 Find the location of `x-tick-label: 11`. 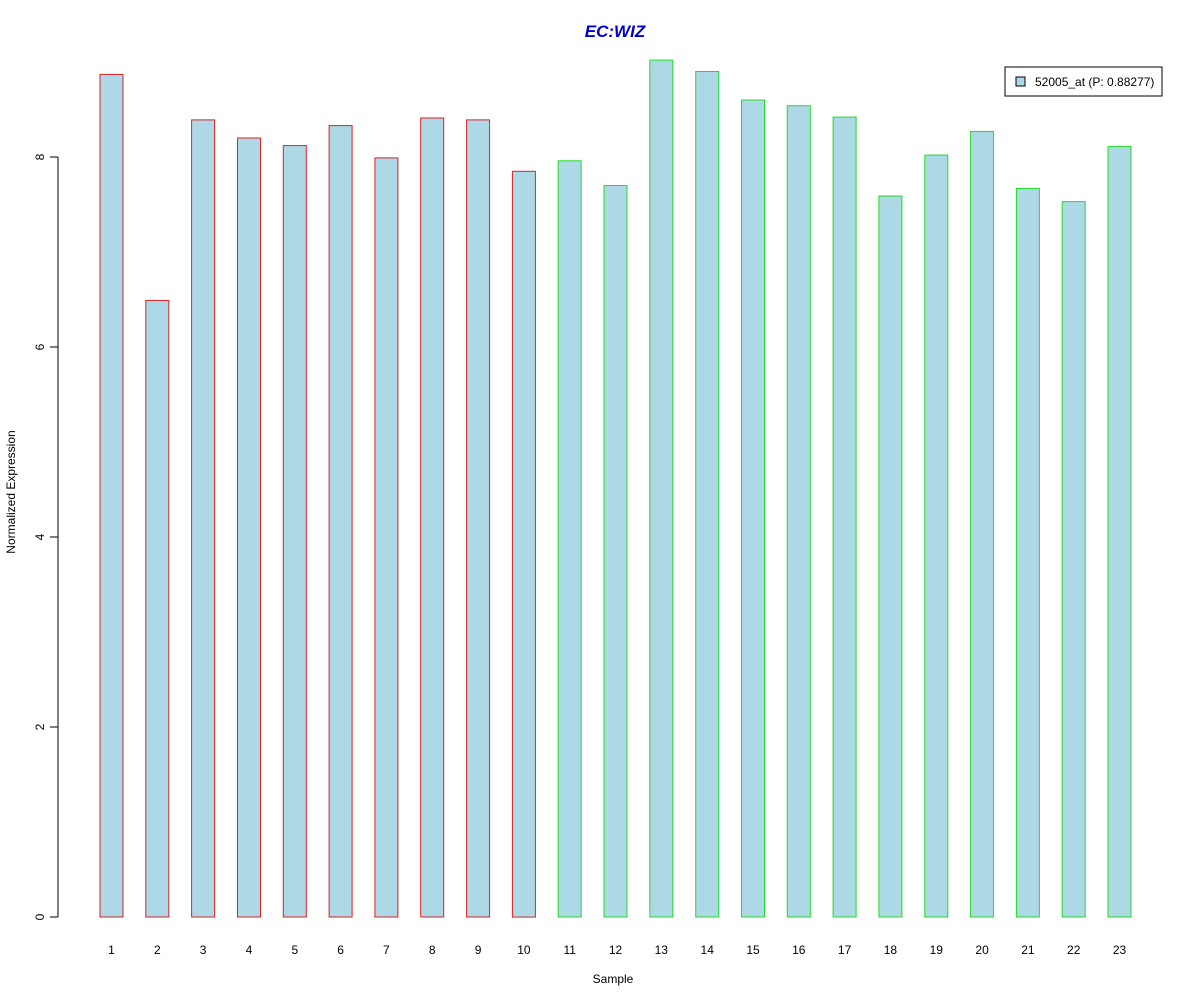

x-tick-label: 11 is located at coordinates (569, 950).